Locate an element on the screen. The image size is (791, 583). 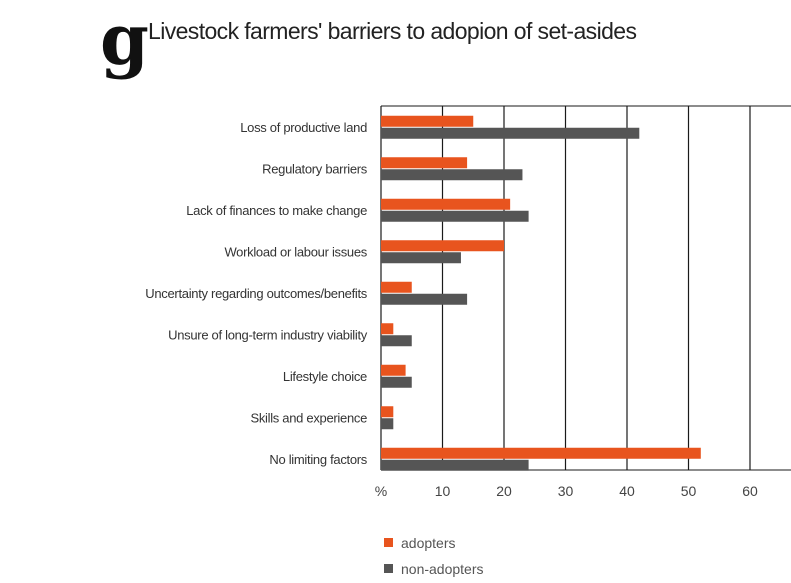
category-label: Unsure of long-term industry viability is located at coordinates (268, 334).